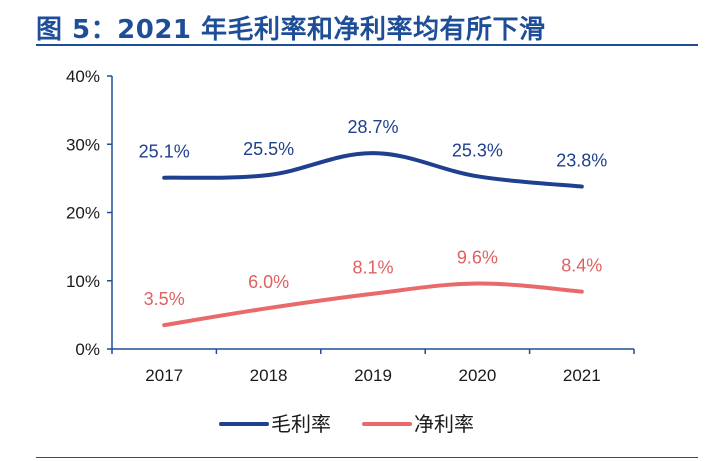 This screenshot has height=461, width=709. I want to click on data-label: 6.0%, so click(268, 282).